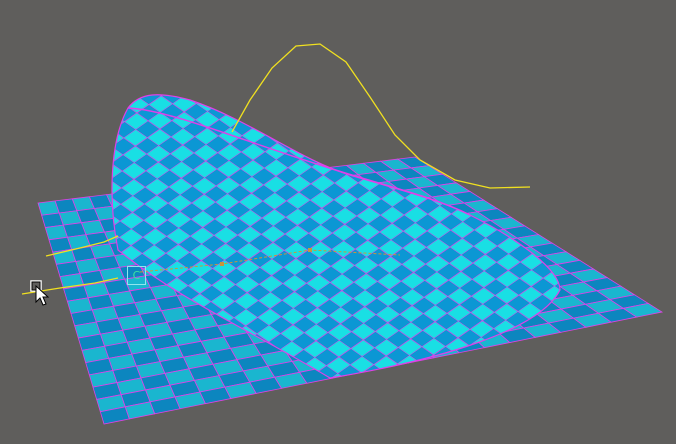 This screenshot has width=676, height=444. What do you see at coordinates (270, 261) in the screenshot?
I see `control-polygon` at bounding box center [270, 261].